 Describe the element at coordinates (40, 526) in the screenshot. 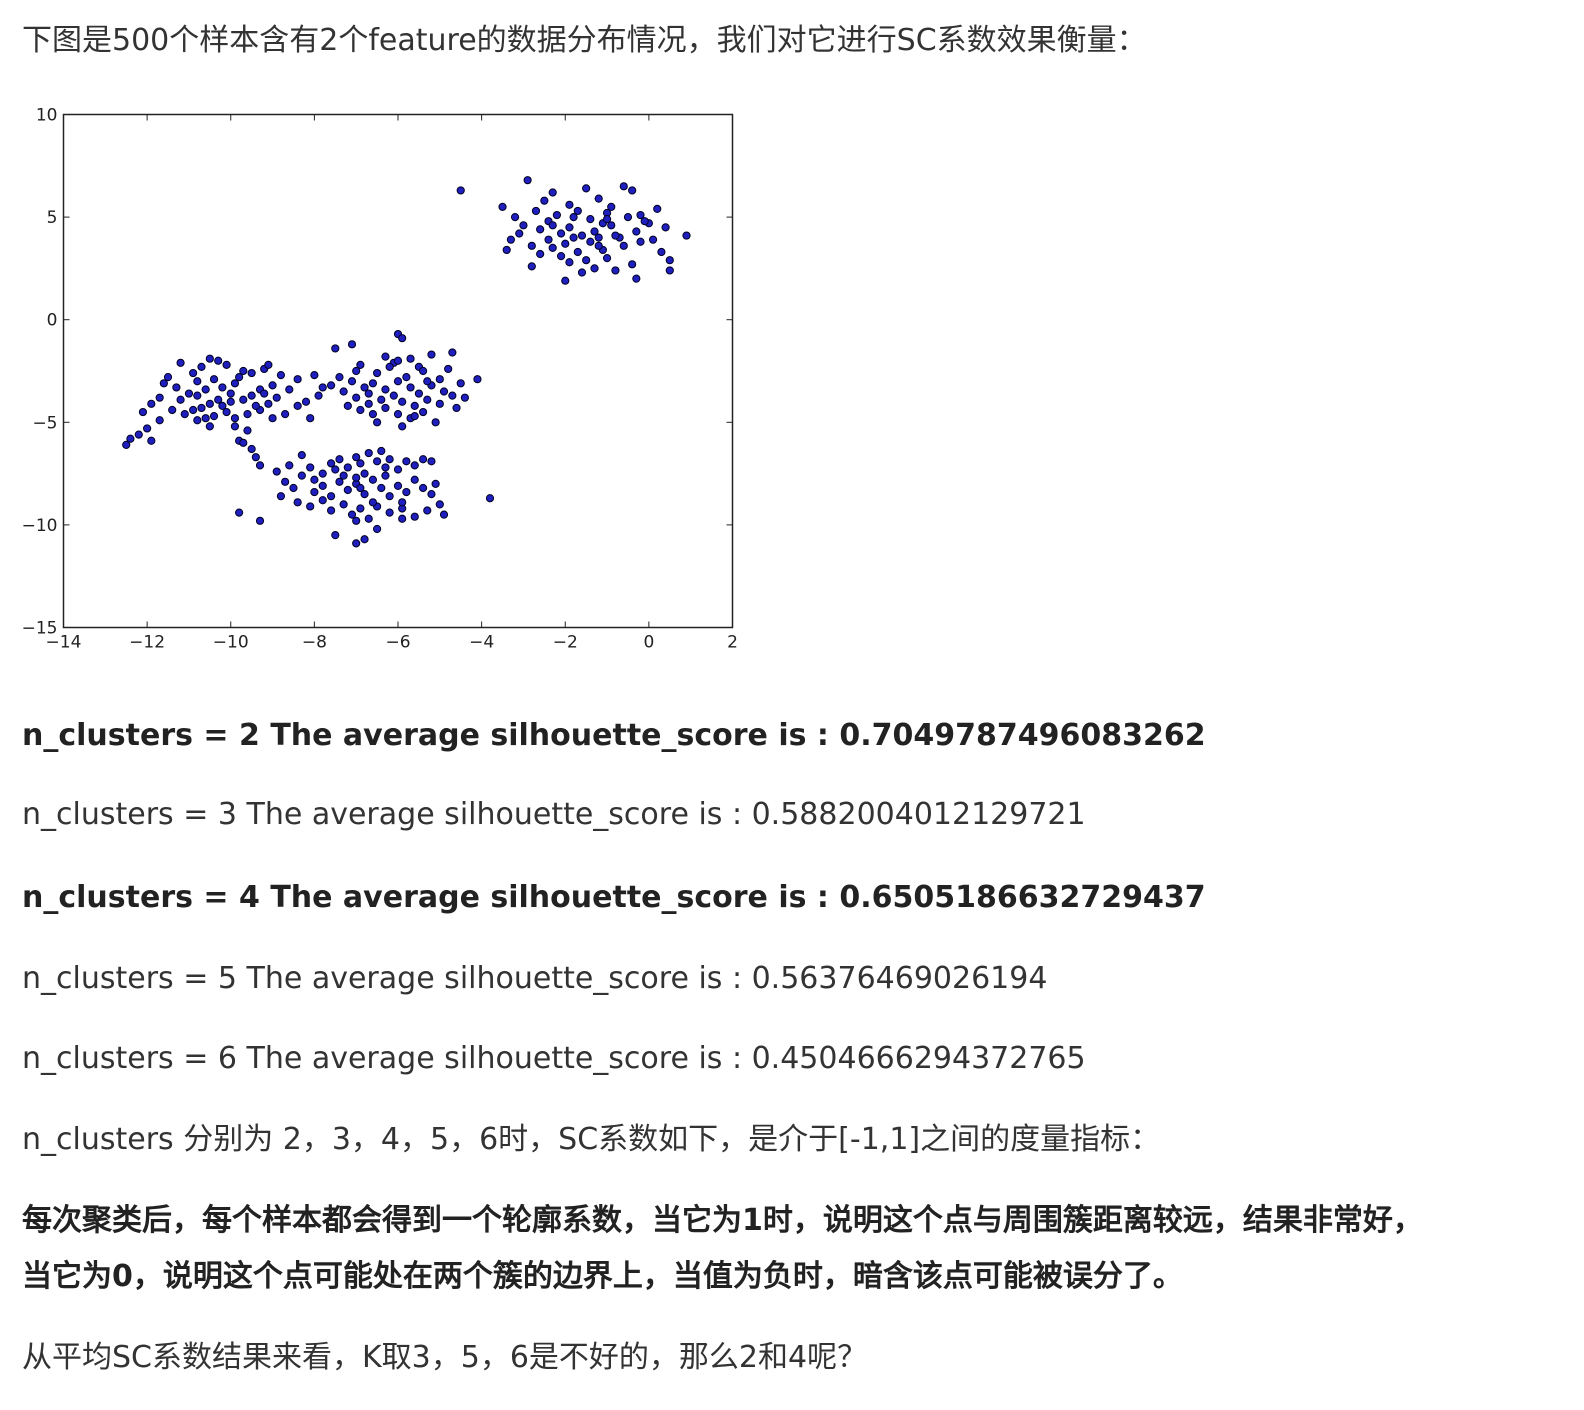

I see `y-tick-label: −10` at that location.